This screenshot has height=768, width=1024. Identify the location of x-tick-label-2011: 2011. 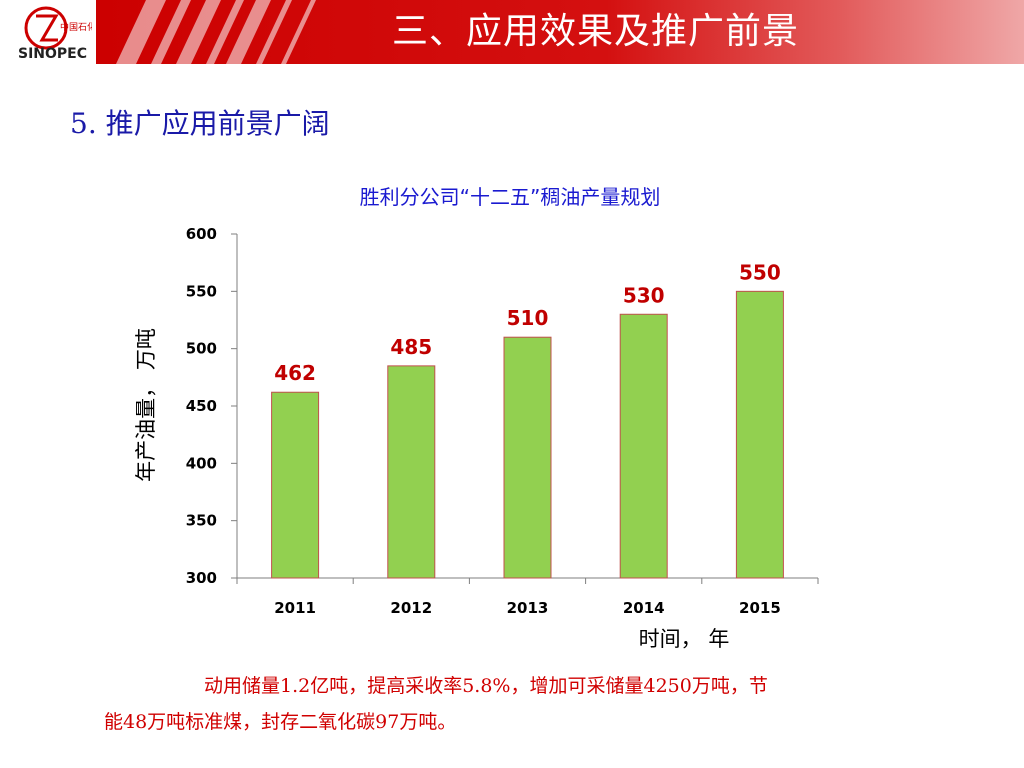
(295, 608).